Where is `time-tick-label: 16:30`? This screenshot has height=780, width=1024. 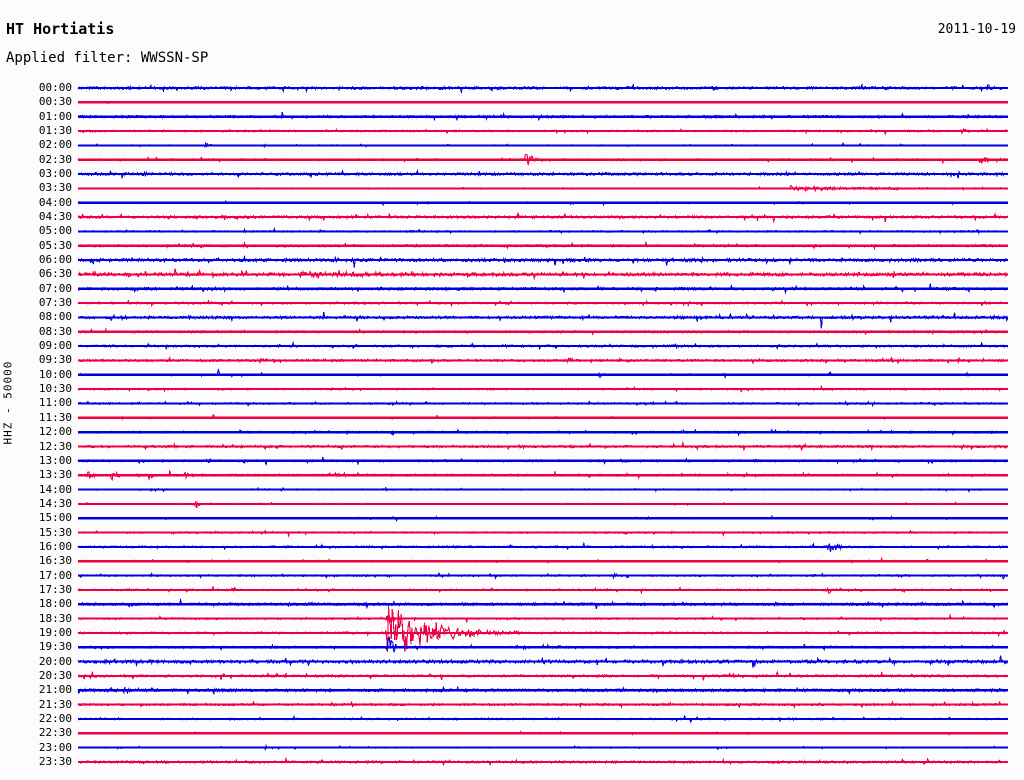 time-tick-label: 16:30 is located at coordinates (55, 561).